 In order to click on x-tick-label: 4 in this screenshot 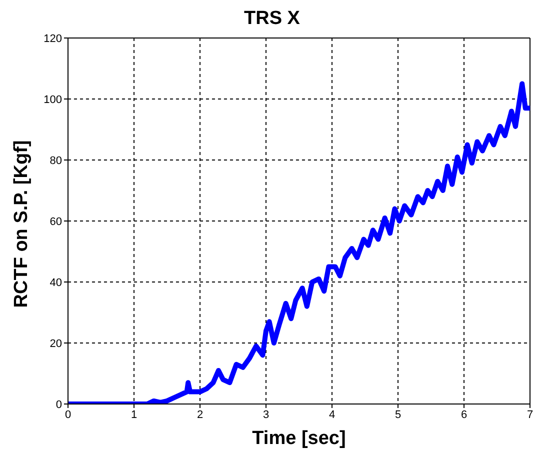, I will do `click(332, 414)`.